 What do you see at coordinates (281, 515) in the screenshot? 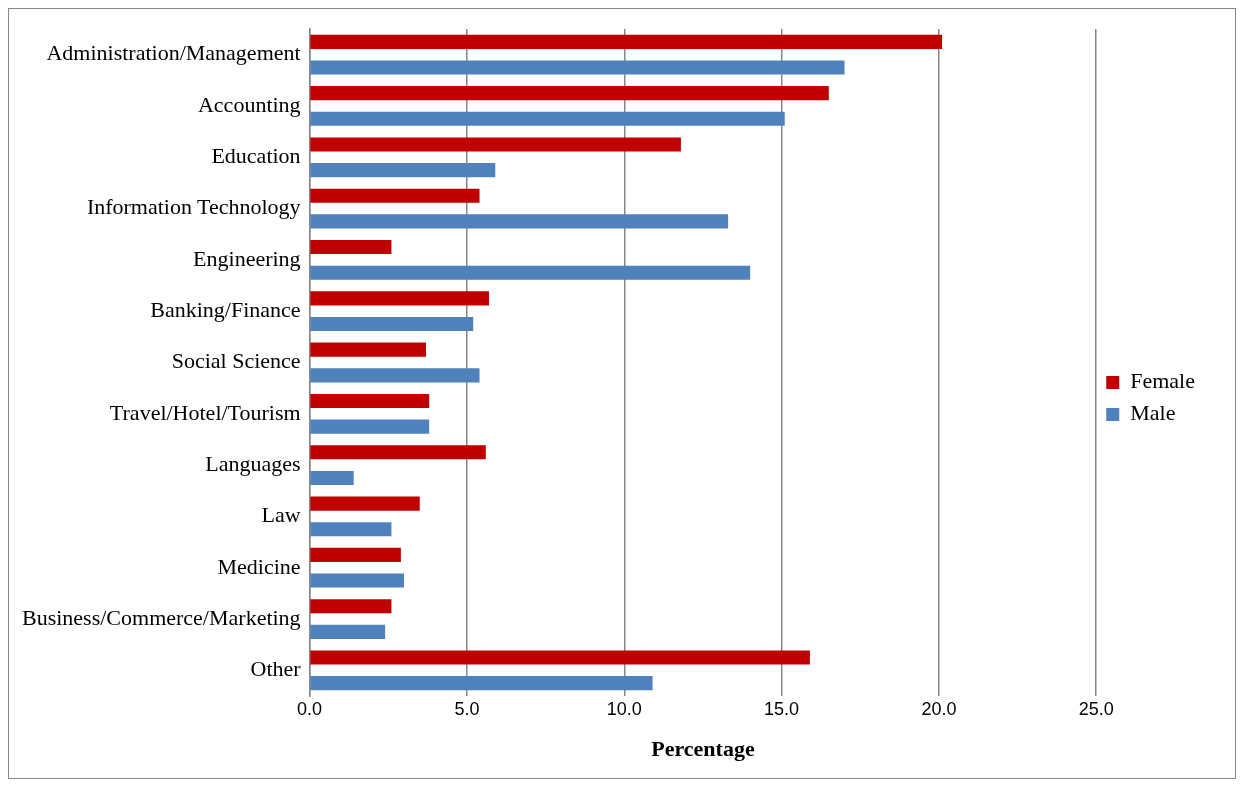
I see `y-tick-label: Law` at bounding box center [281, 515].